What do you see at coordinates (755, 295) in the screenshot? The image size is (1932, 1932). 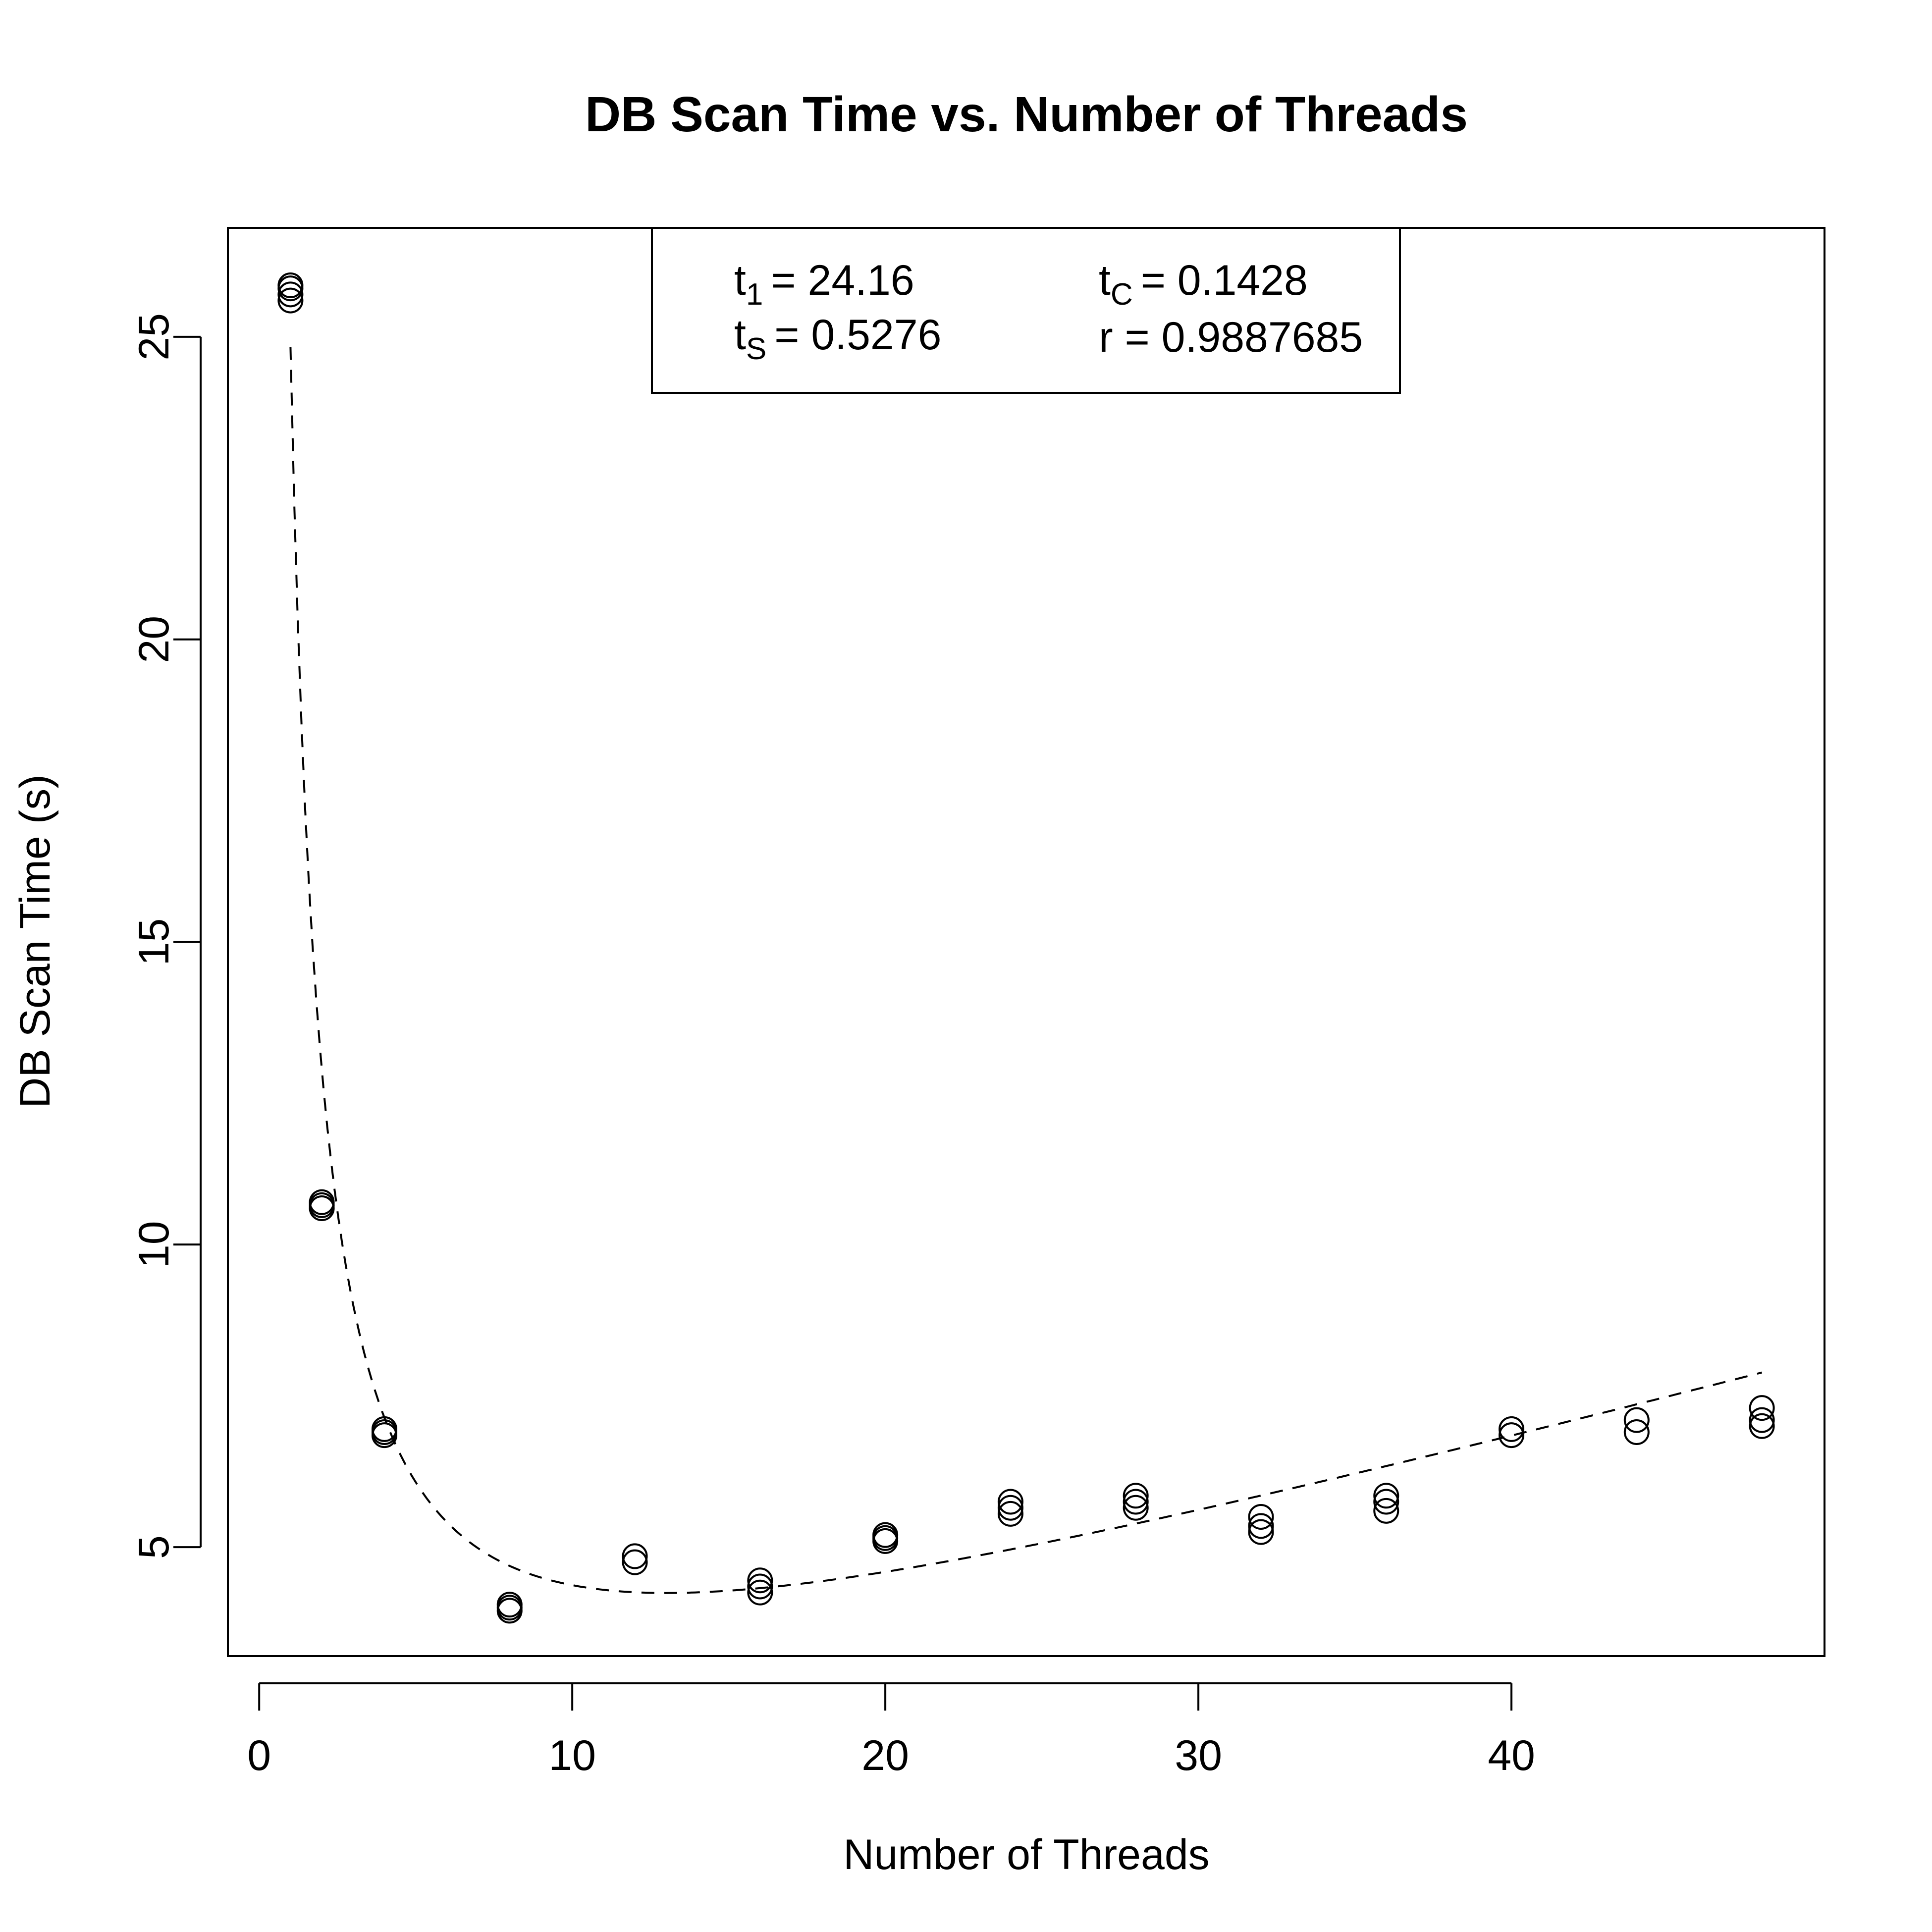 I see `stat-t1-sub: 1` at bounding box center [755, 295].